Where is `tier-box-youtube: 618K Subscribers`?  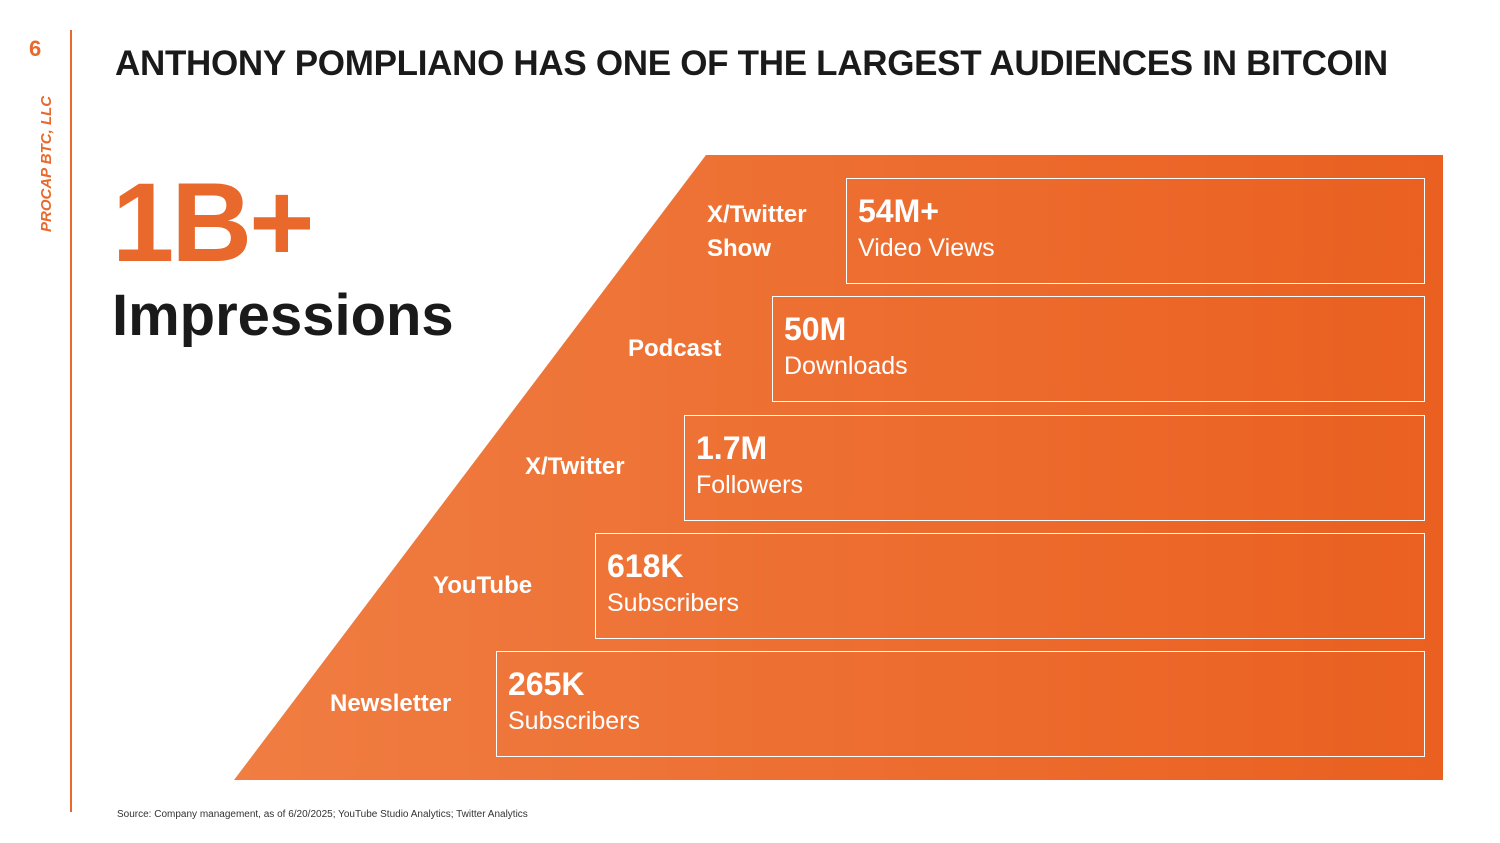 tier-box-youtube: 618K Subscribers is located at coordinates (1010, 586).